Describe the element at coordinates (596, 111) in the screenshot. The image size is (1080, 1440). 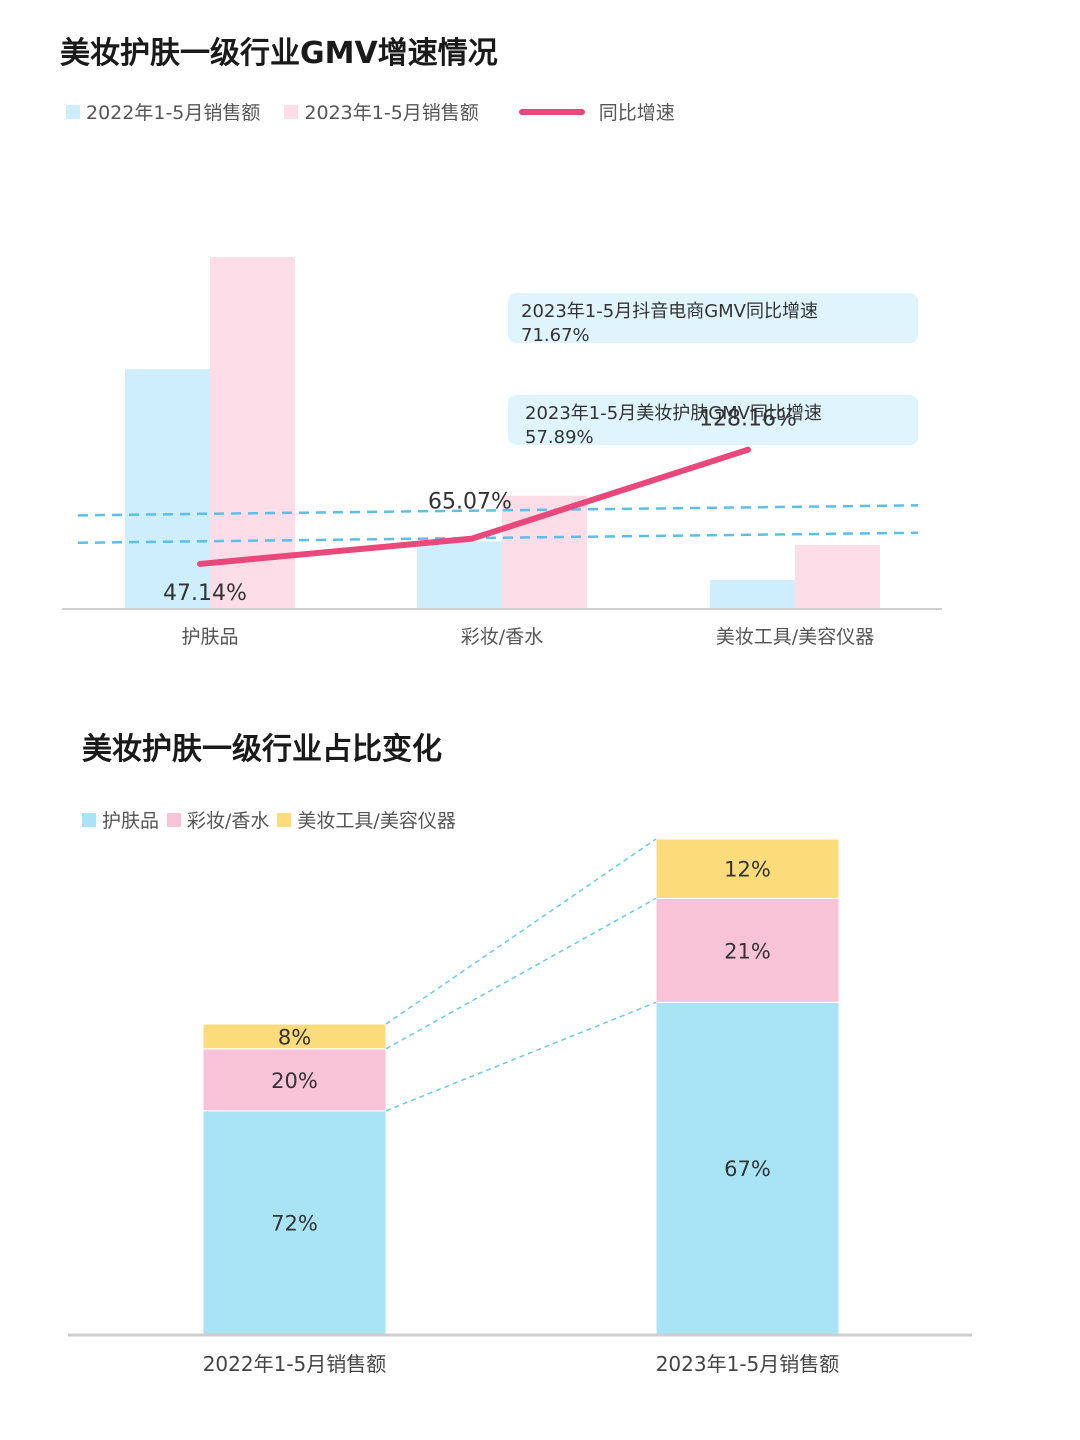
I see `legend-item-growth: 同比增速` at that location.